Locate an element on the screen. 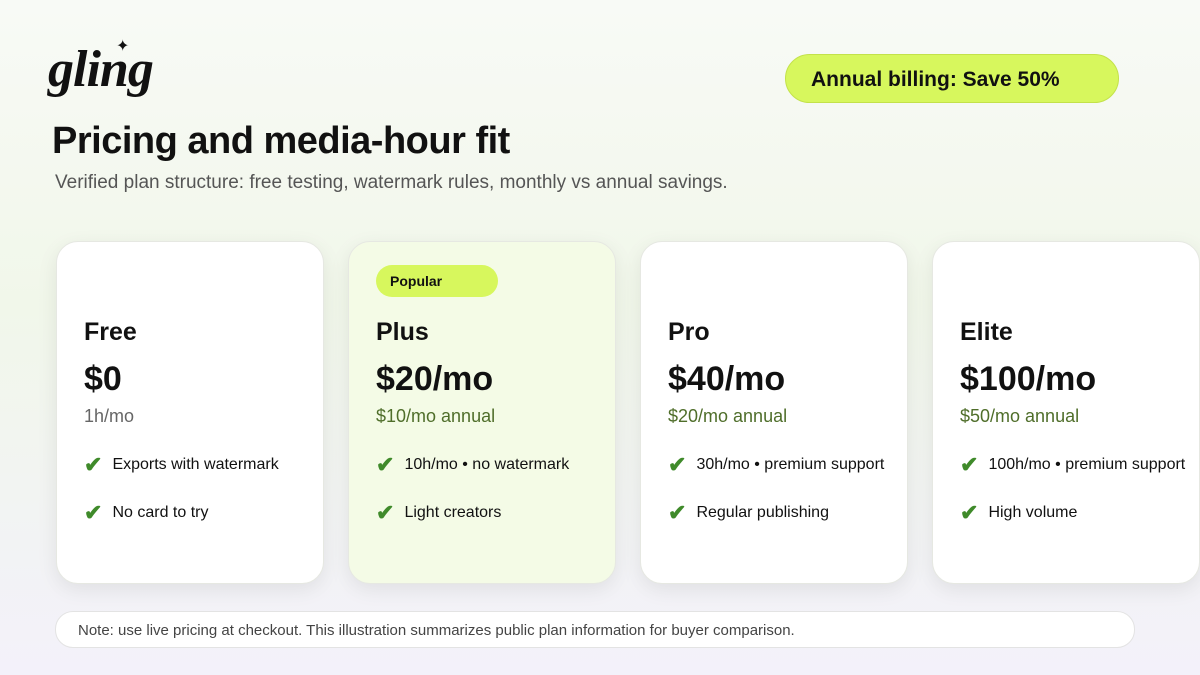 Image resolution: width=1200 pixels, height=675 pixels. feature: ✔ No card to try is located at coordinates (146, 513).